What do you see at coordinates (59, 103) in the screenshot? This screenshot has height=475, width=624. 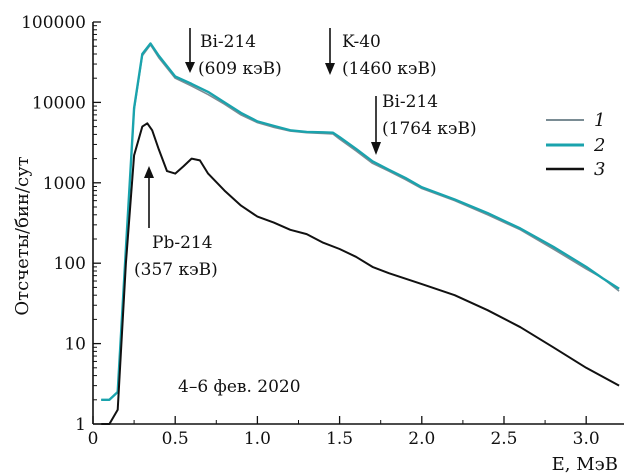 I see `y-tick-label: 10000` at bounding box center [59, 103].